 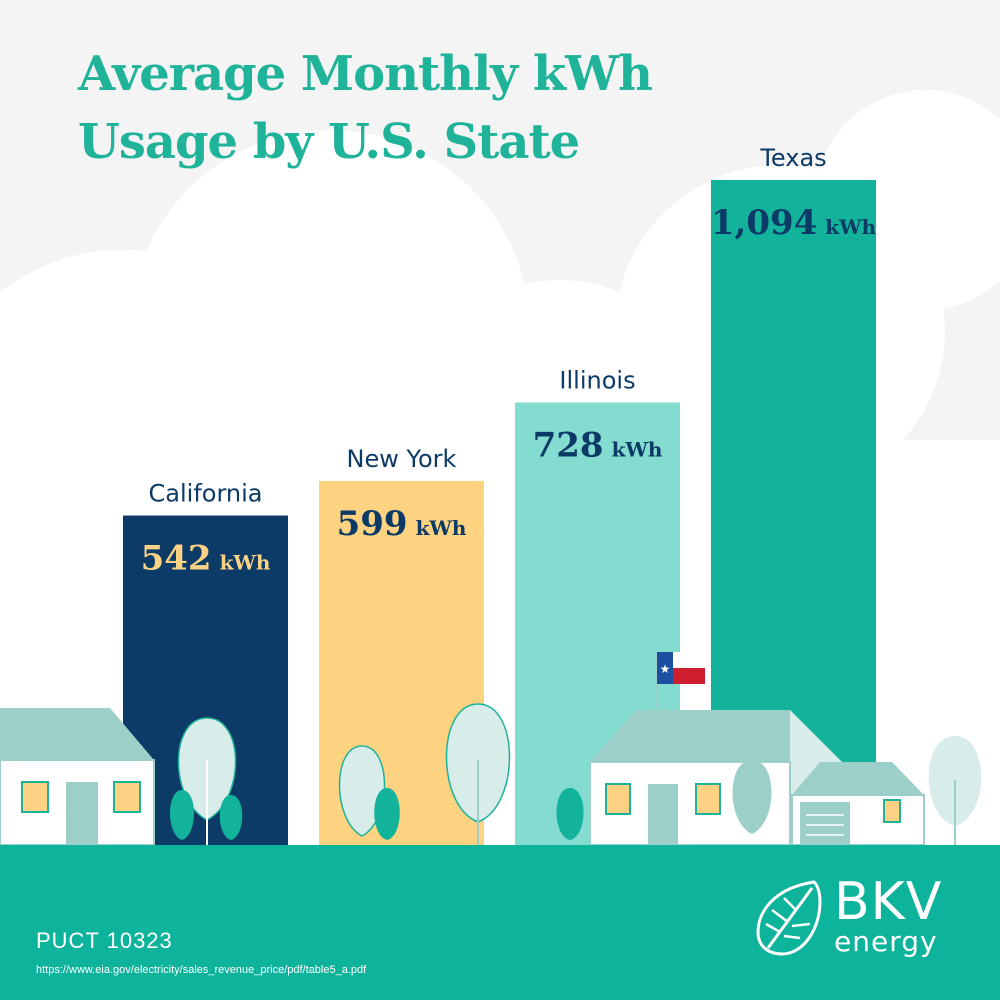 I want to click on brand-subname: energy, so click(x=886, y=941).